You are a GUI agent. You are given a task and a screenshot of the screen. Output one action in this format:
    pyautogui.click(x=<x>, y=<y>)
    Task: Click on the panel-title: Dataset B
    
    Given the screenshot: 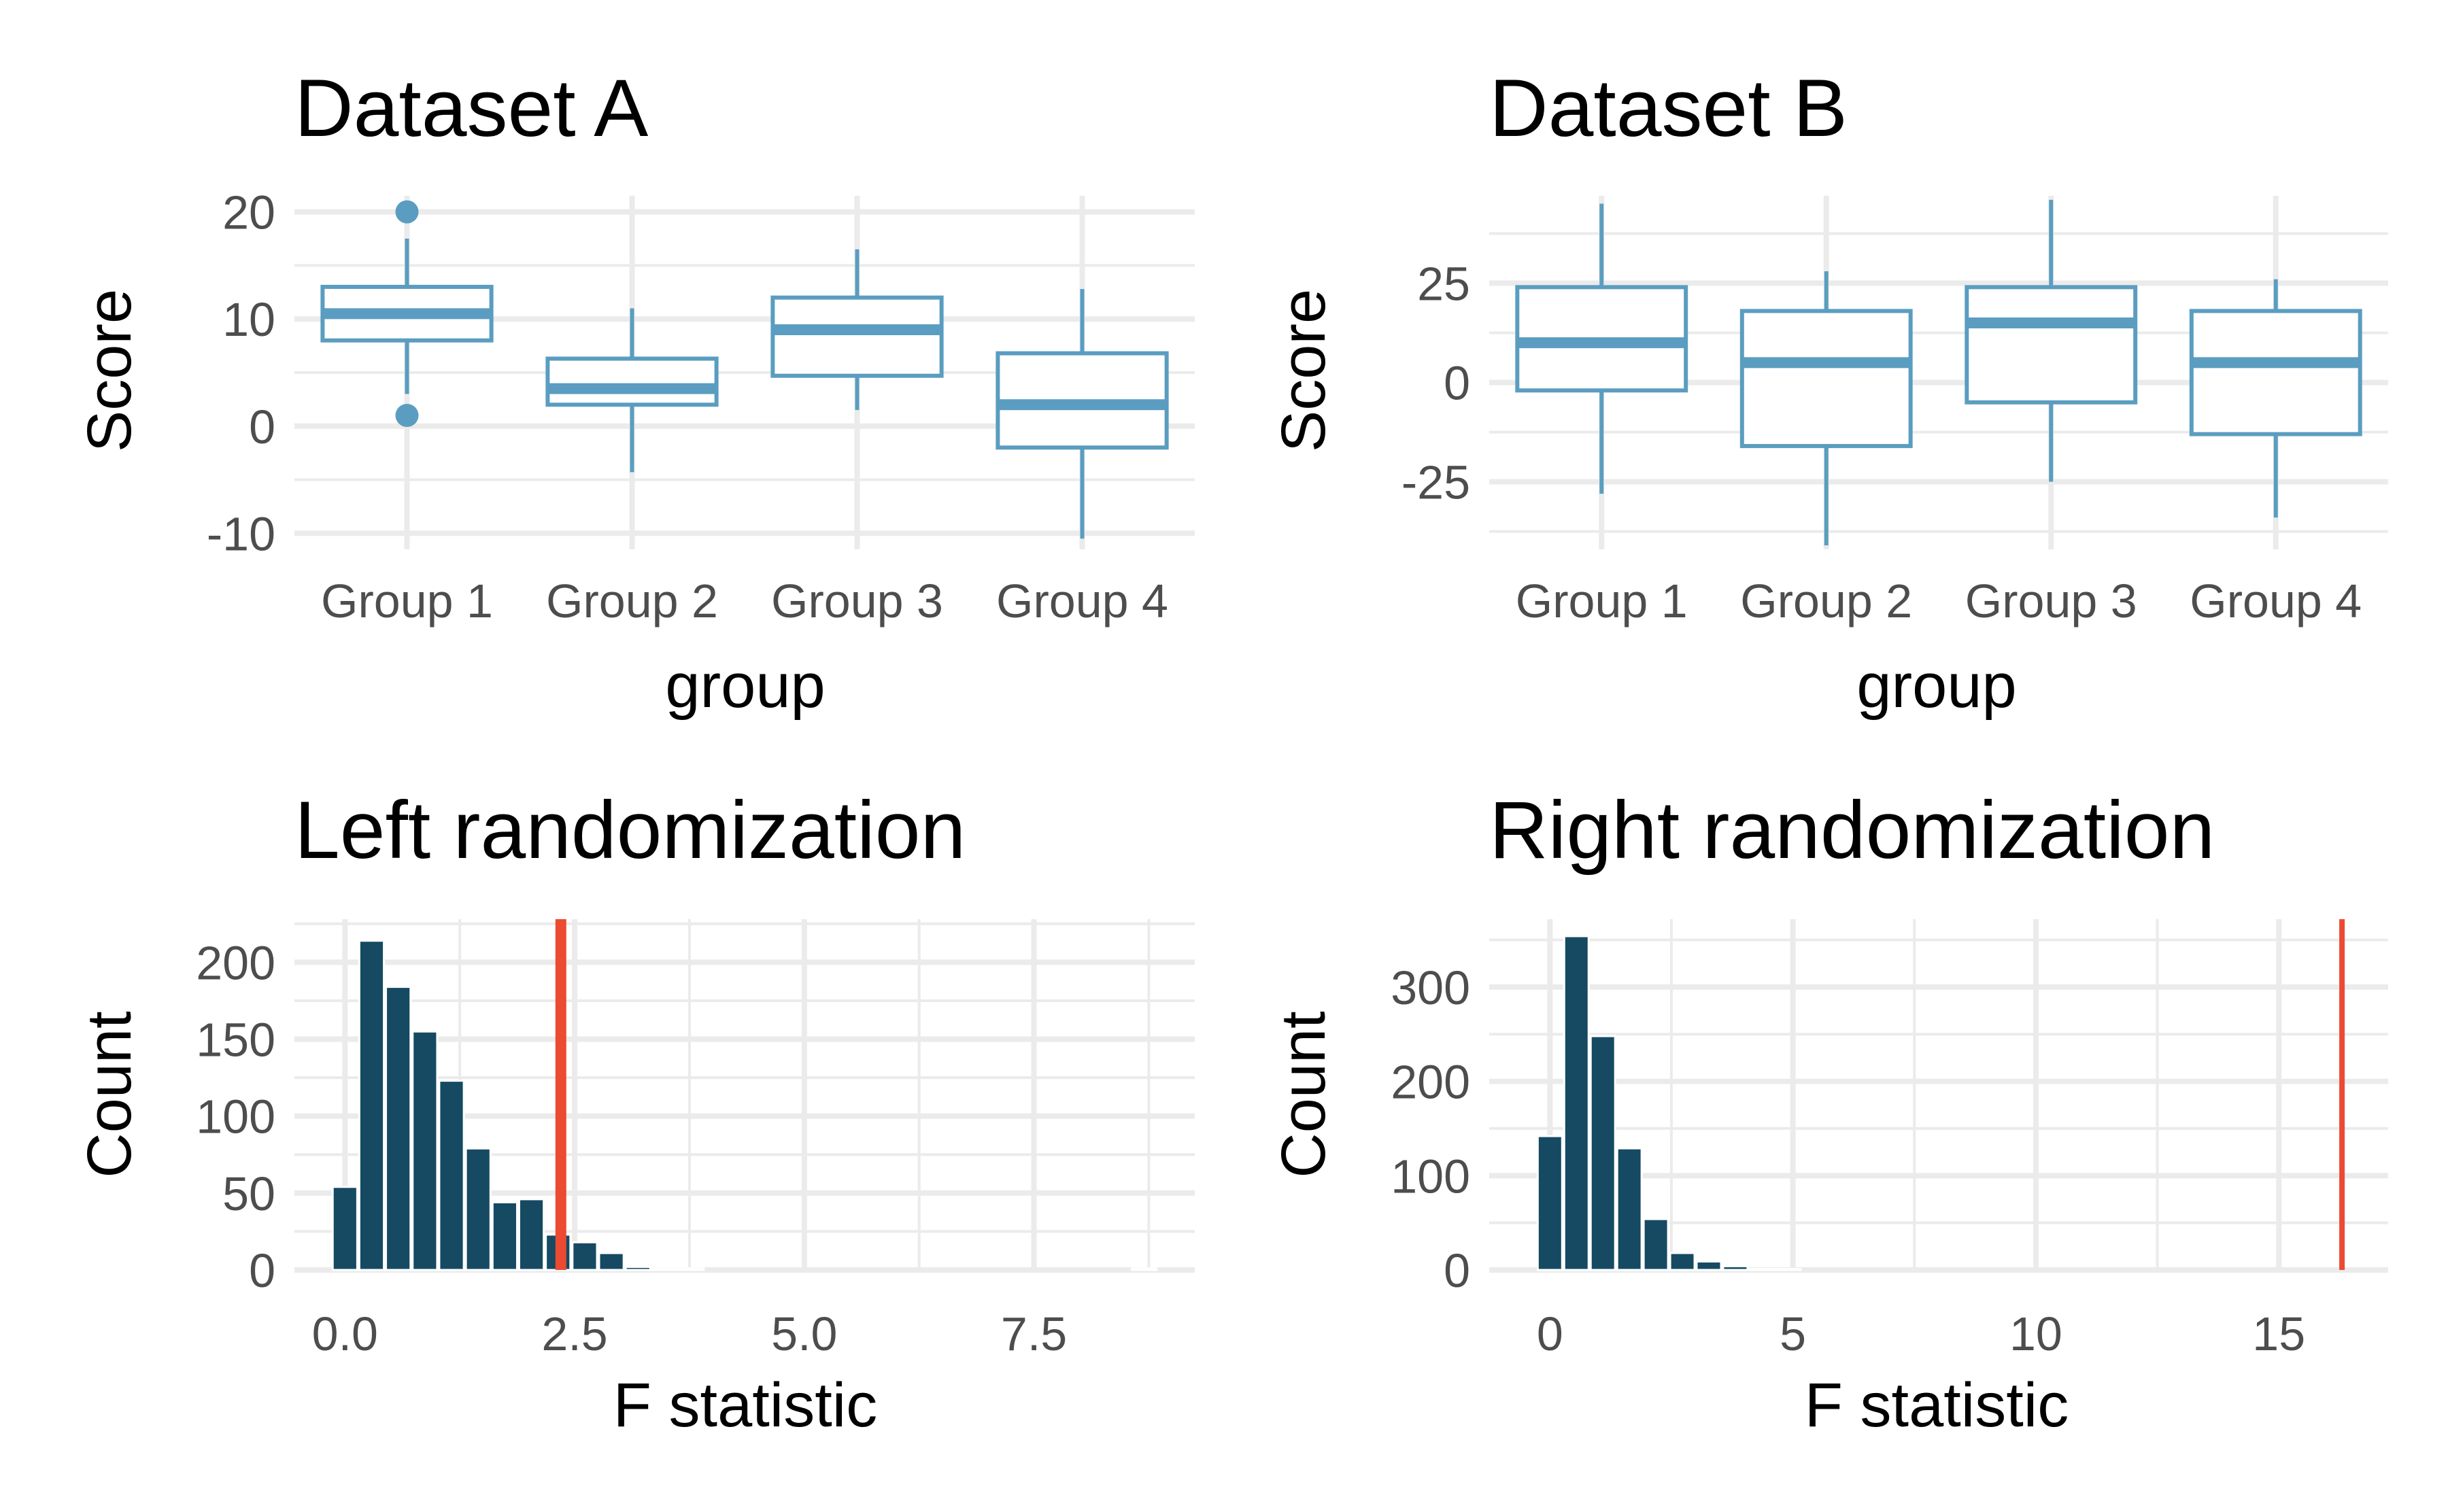 What is the action you would take?
    pyautogui.click(x=1669, y=109)
    